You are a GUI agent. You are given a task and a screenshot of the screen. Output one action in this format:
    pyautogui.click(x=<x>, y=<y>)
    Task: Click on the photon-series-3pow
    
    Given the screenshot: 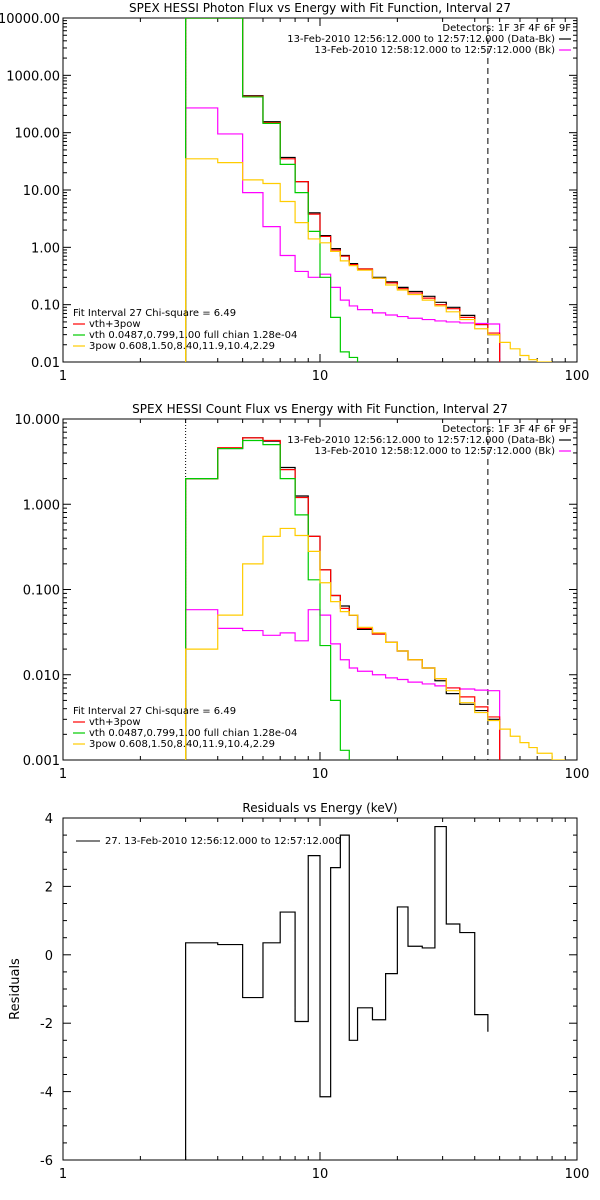 What is the action you would take?
    pyautogui.click(x=369, y=260)
    